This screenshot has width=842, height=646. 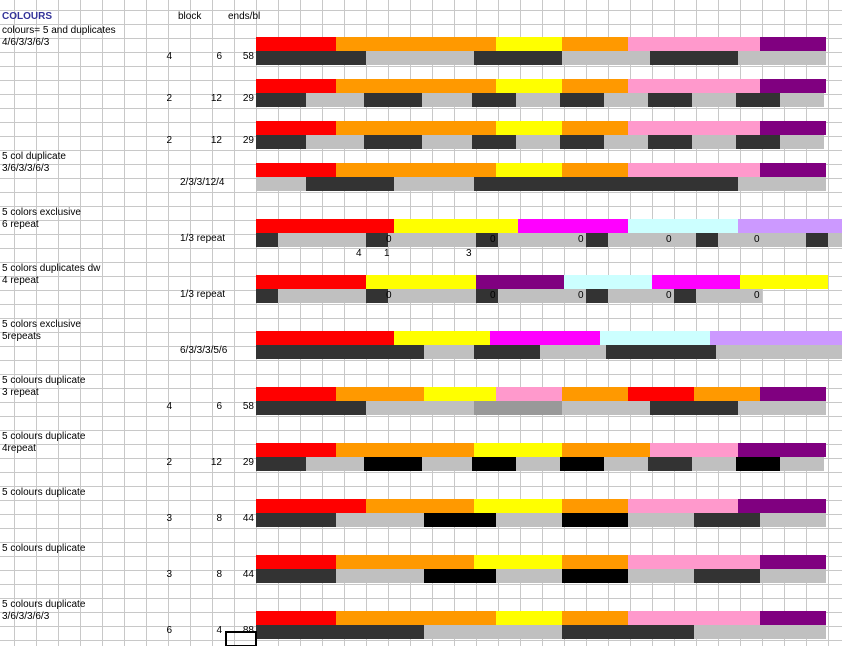 I want to click on row-label-sub: 4 repeat, so click(x=20, y=280).